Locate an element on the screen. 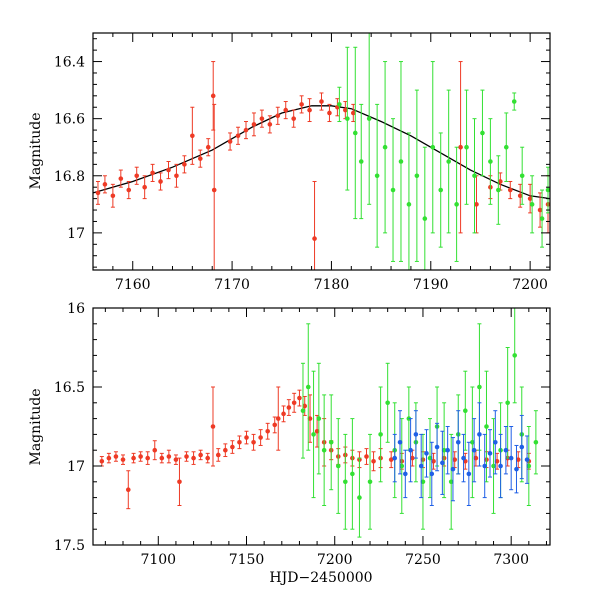 Image resolution: width=600 pixels, height=600 pixels. bottom-x-tick-label: 7200 is located at coordinates (335, 560).